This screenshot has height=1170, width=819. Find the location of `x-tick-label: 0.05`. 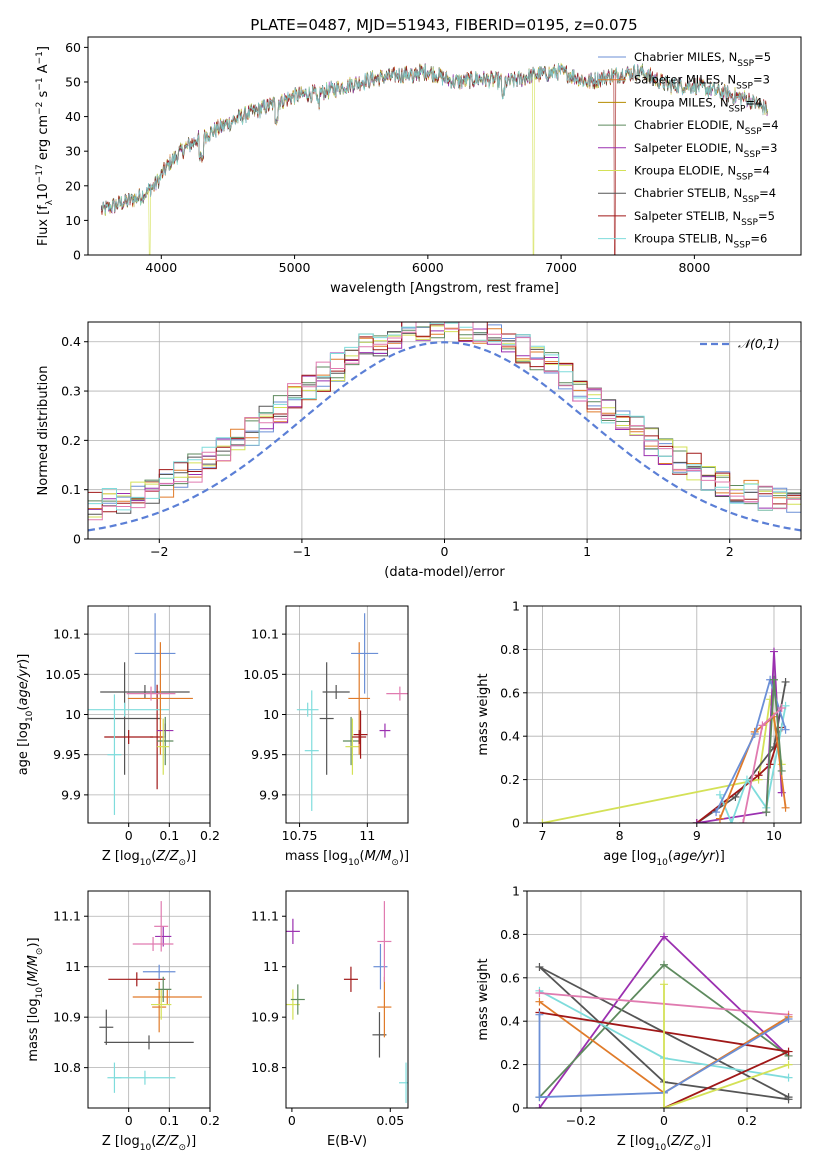

x-tick-label: 0.05 is located at coordinates (390, 1120).